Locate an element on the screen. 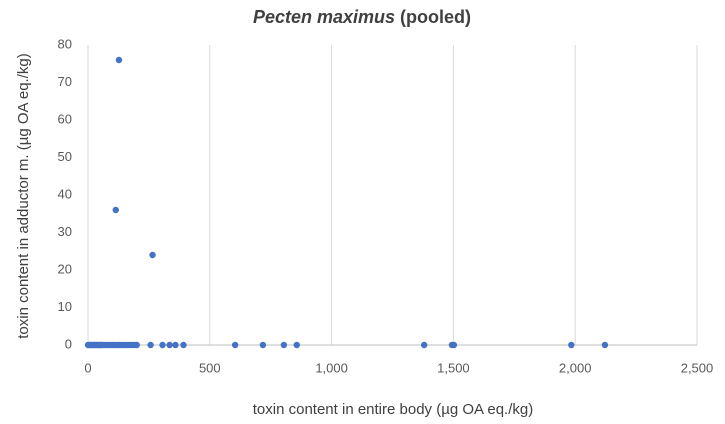 The image size is (725, 424). y-tick-label: 20 is located at coordinates (65, 268).